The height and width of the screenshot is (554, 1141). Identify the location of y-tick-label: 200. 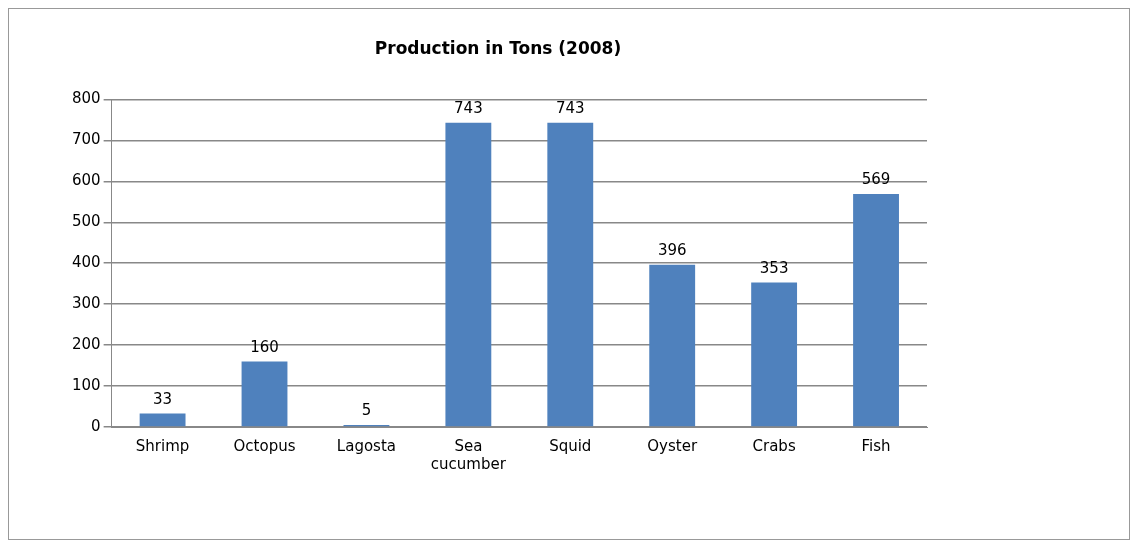
(86, 343).